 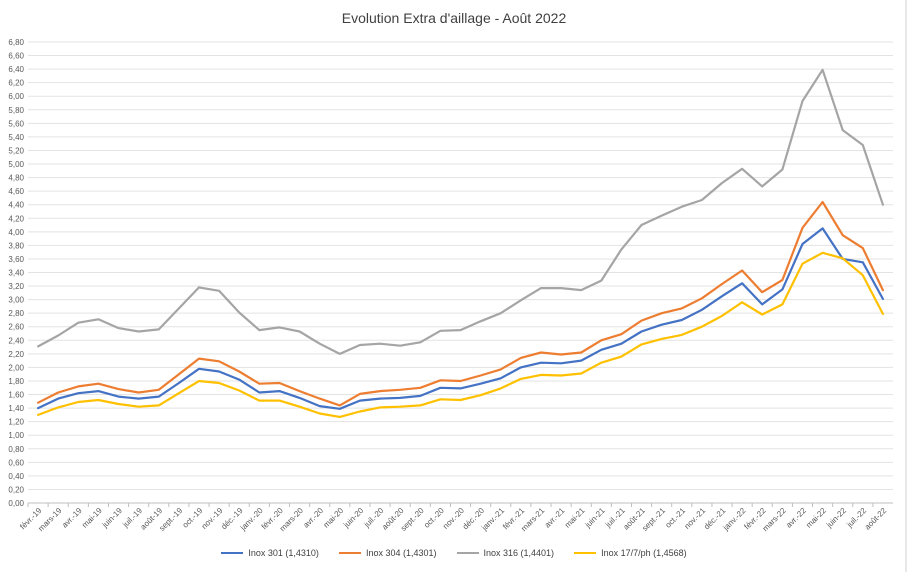 What do you see at coordinates (16, 354) in the screenshot?
I see `y-tick-label: 2,20` at bounding box center [16, 354].